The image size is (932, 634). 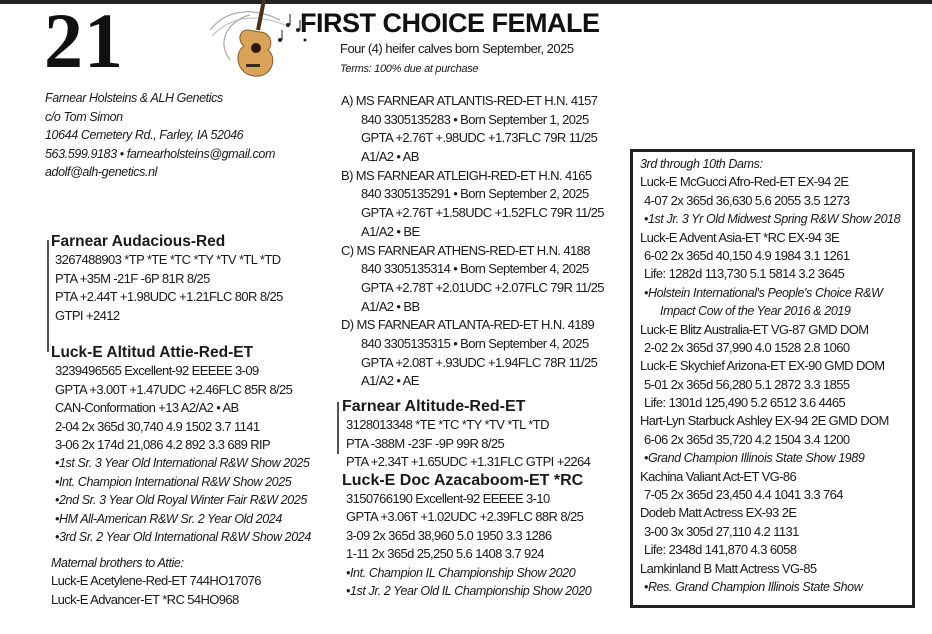 What do you see at coordinates (445, 554) in the screenshot?
I see `record-line: 1-11 2x 365d 25,250 5.6 1408 3.7 924` at bounding box center [445, 554].